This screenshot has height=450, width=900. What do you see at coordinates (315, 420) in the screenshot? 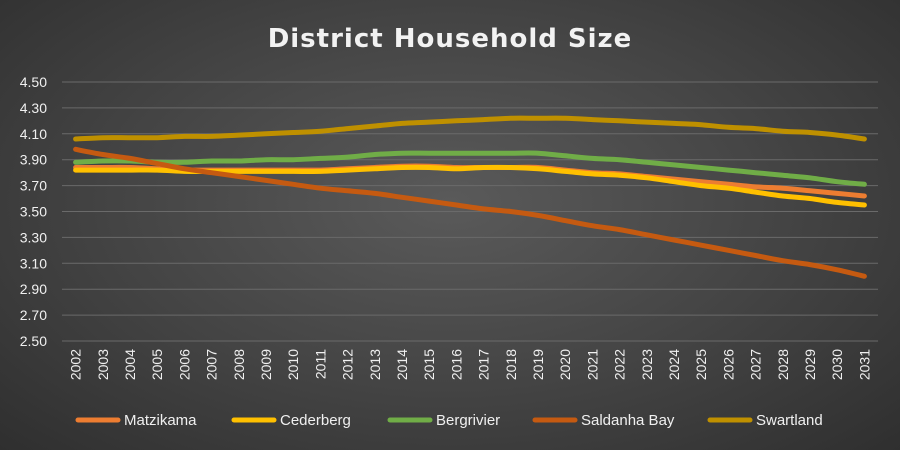
I see `legend-label: Cederberg` at bounding box center [315, 420].